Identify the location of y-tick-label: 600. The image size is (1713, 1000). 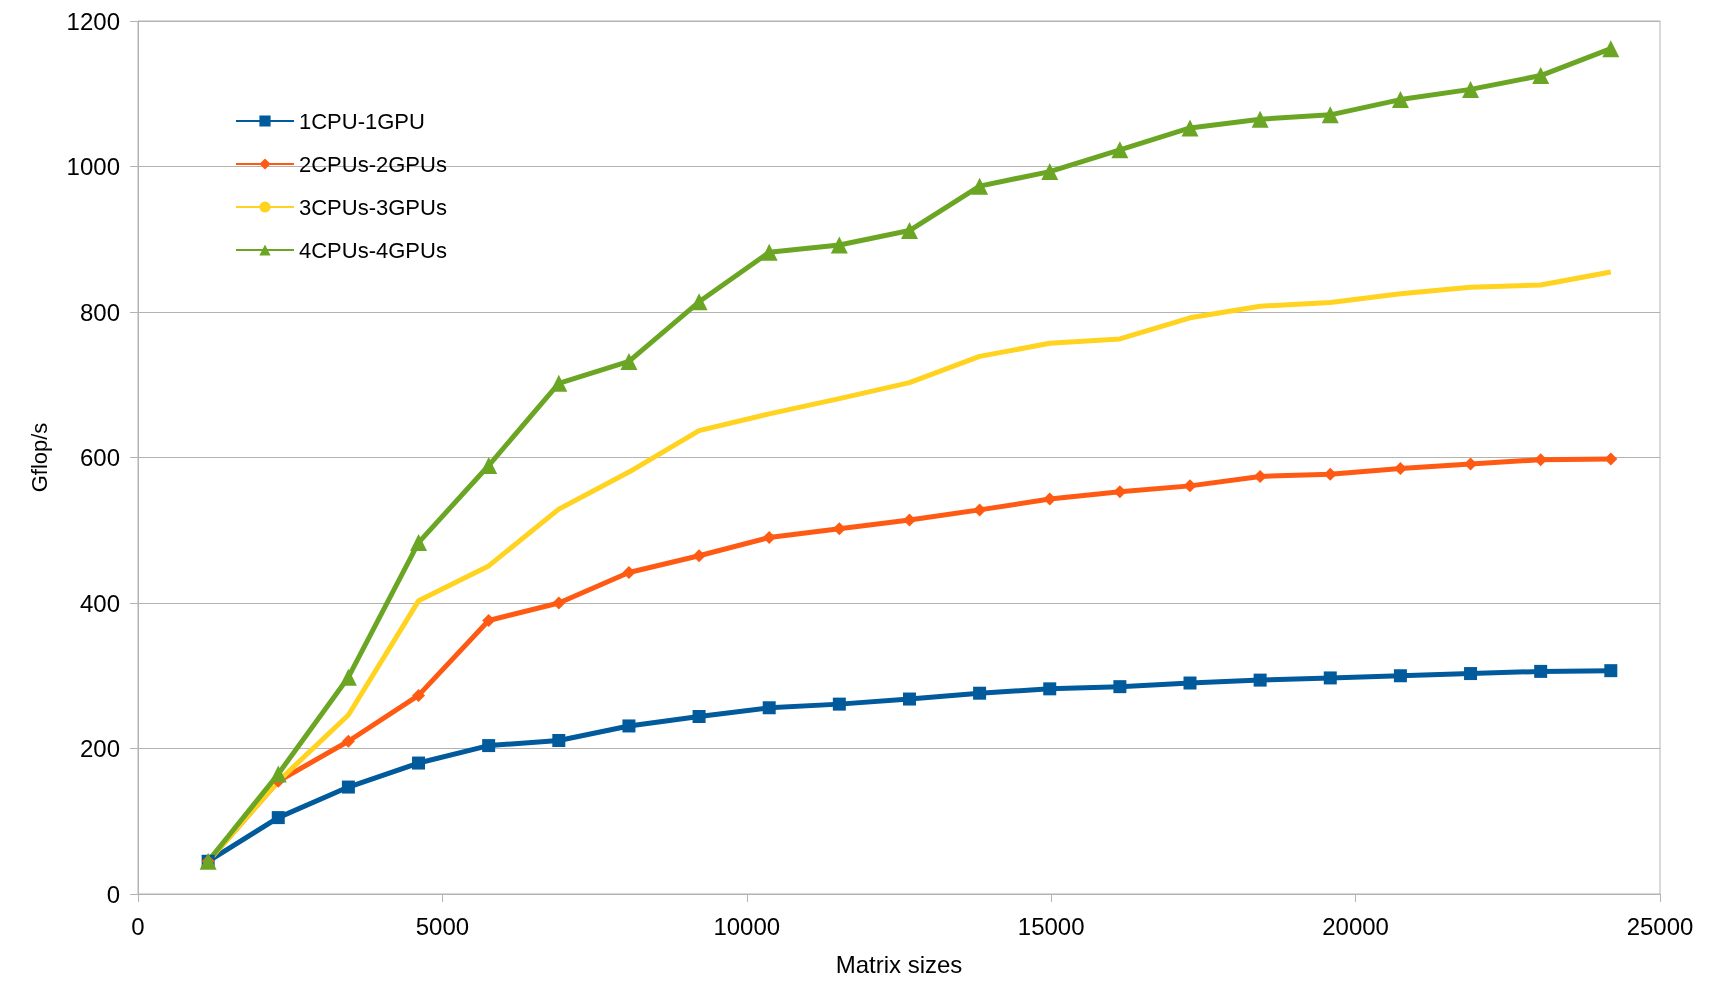
(99, 457).